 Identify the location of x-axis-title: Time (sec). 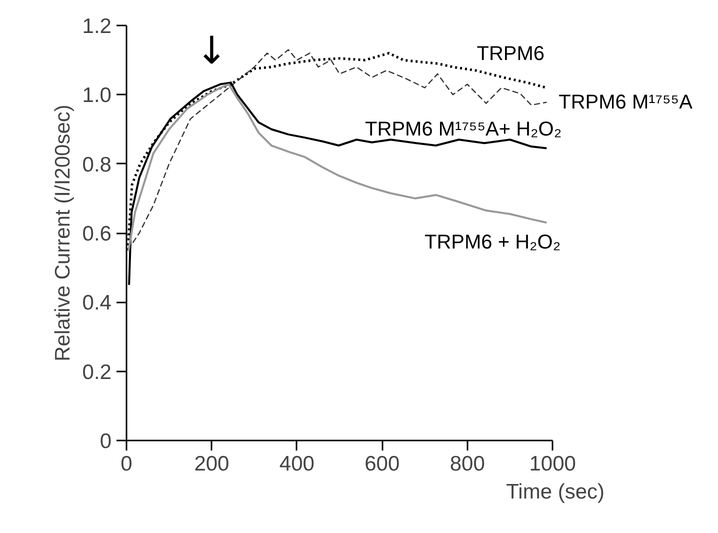
(555, 492).